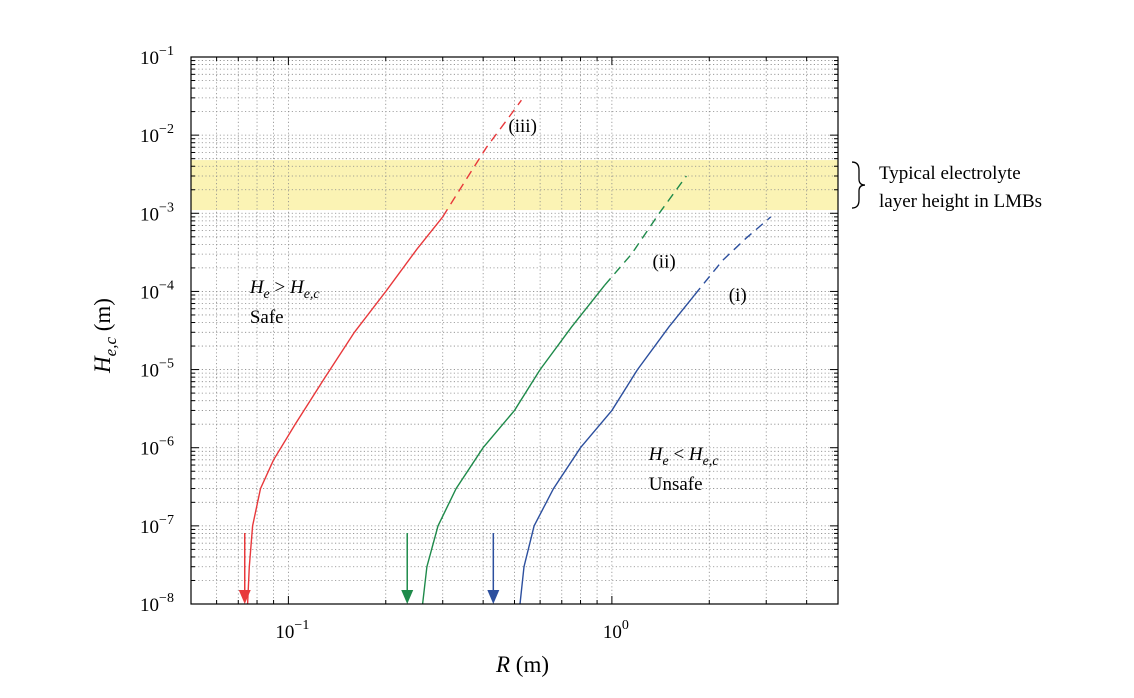 The image size is (1134, 698). Describe the element at coordinates (738, 295) in the screenshot. I see `series-label: (i)` at that location.